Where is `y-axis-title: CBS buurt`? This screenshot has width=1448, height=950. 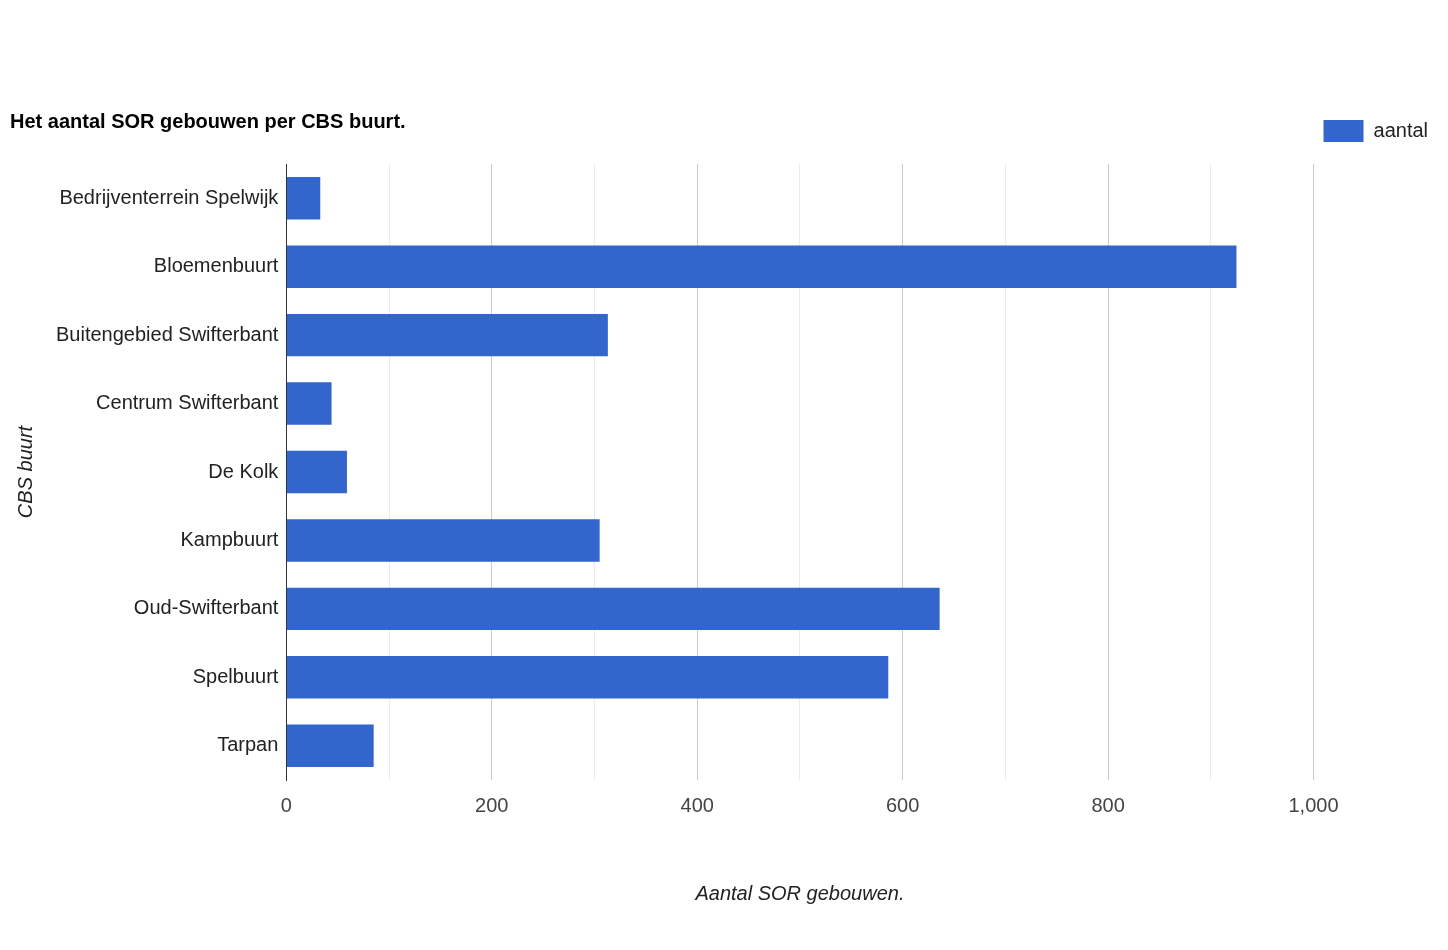
y-axis-title: CBS buurt is located at coordinates (24, 471).